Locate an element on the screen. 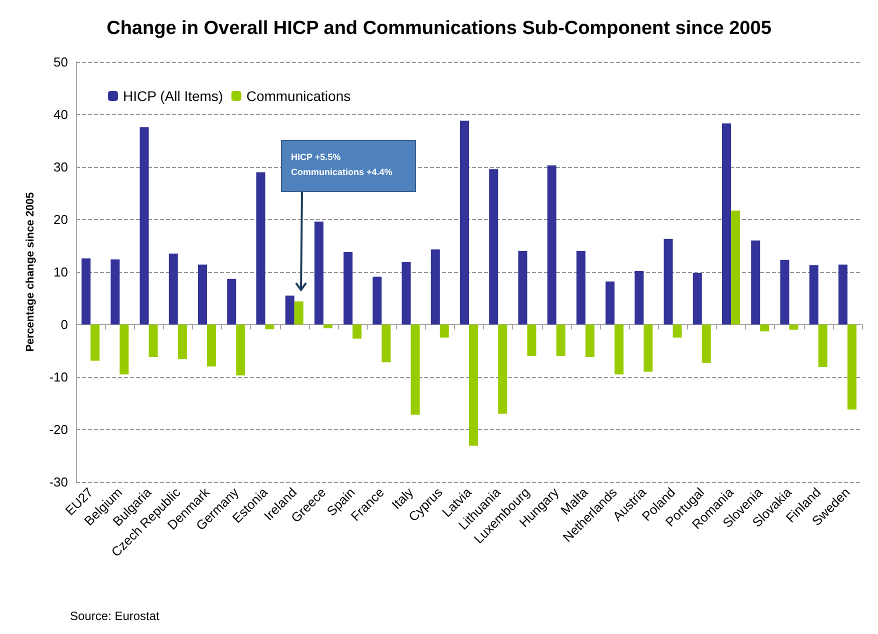 The width and height of the screenshot is (878, 634). annotation: HICP +5.5% Communications +4.4% is located at coordinates (341, 165).